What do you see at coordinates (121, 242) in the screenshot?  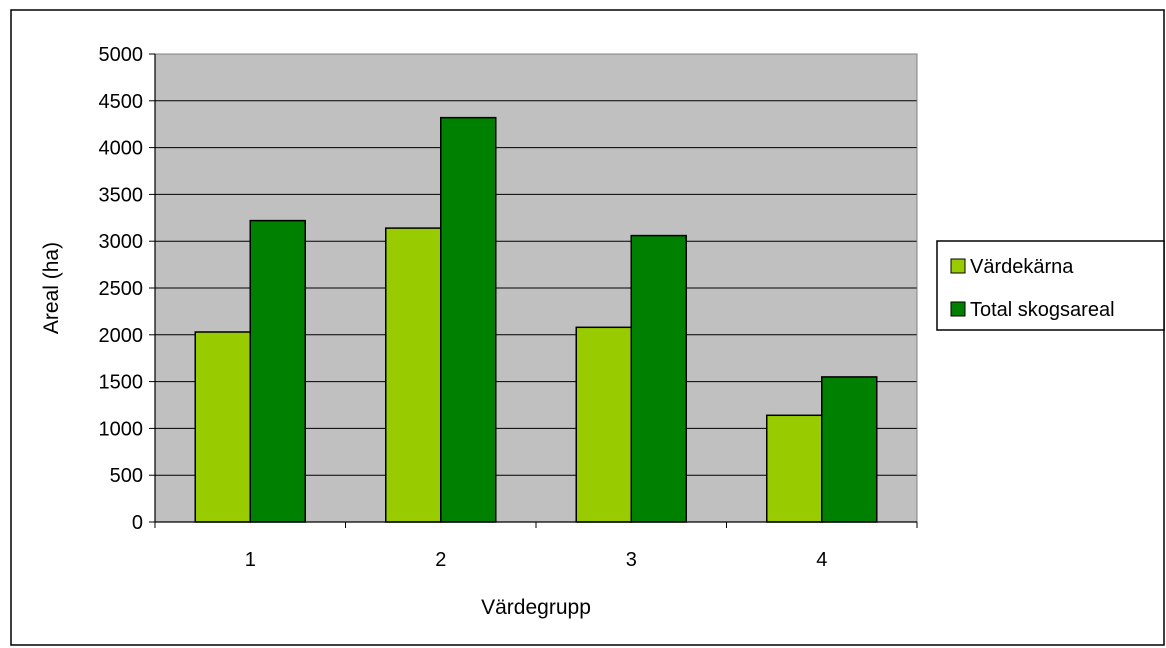 I see `y-tick-label: 3000` at bounding box center [121, 242].